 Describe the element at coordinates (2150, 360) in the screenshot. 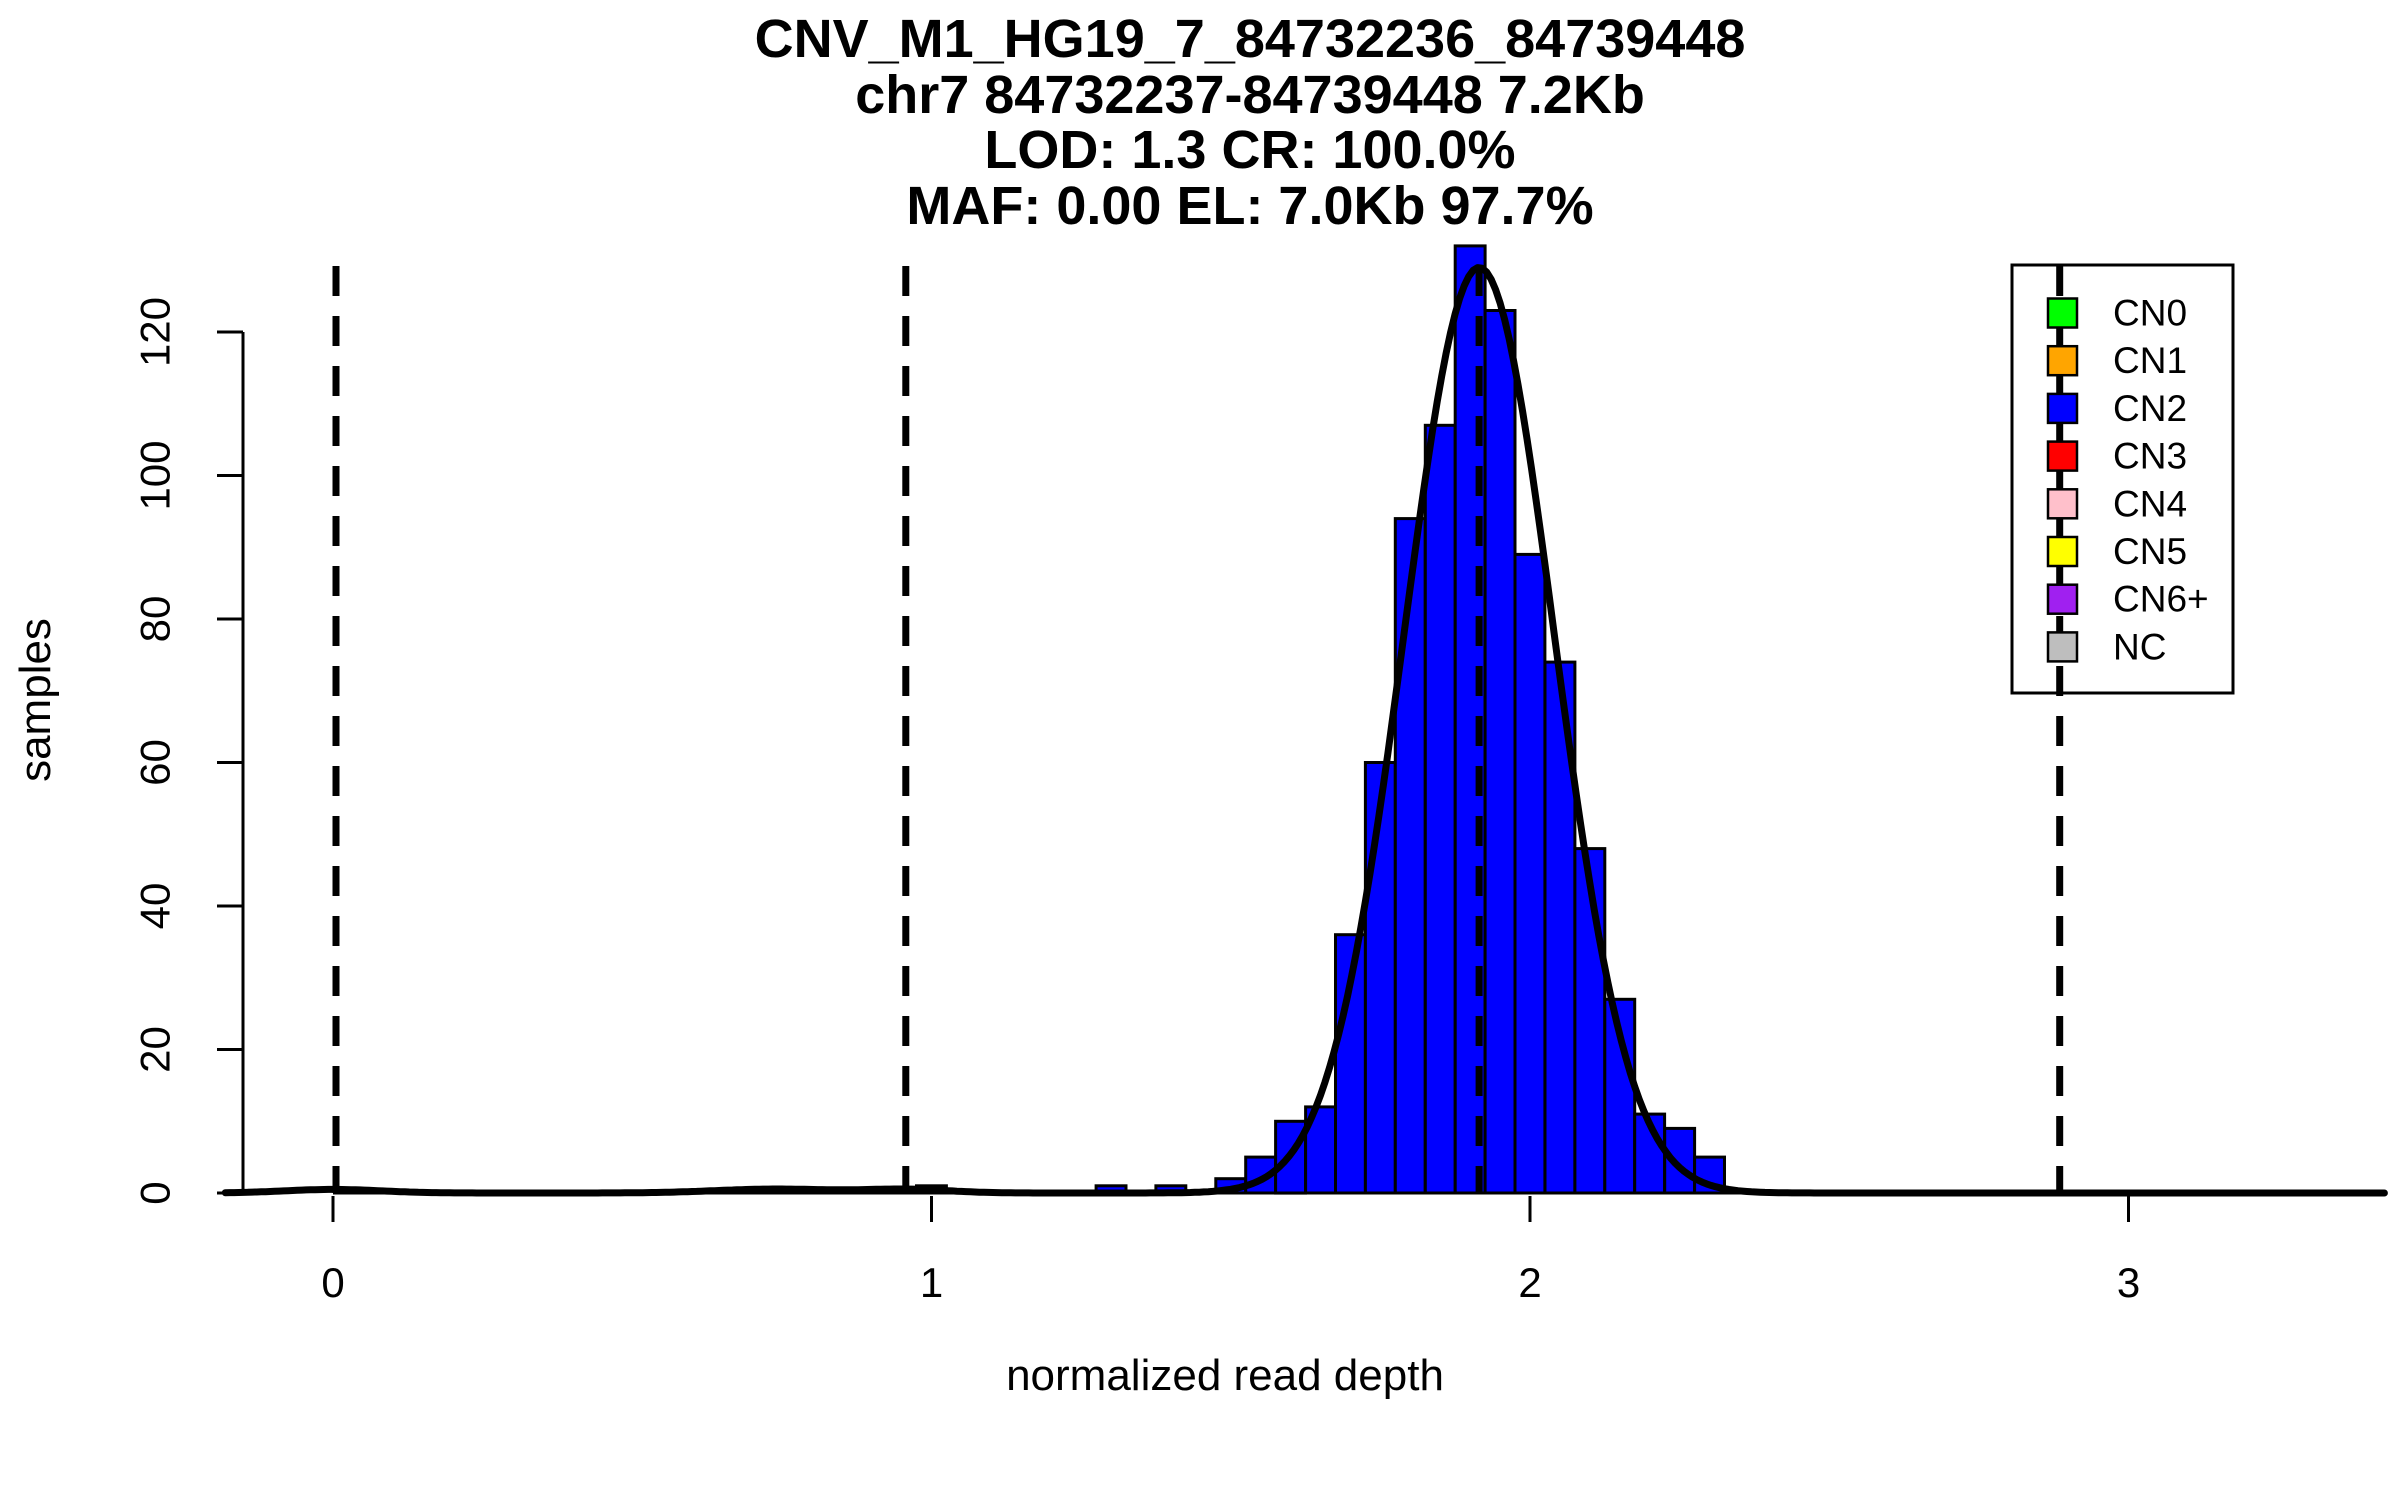

I see `legend-label: CN1` at that location.